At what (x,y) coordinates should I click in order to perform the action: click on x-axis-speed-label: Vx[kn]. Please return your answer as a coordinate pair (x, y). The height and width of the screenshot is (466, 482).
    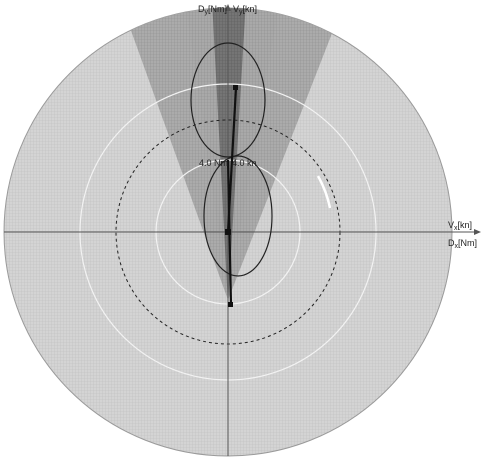
    Looking at the image, I should click on (460, 226).